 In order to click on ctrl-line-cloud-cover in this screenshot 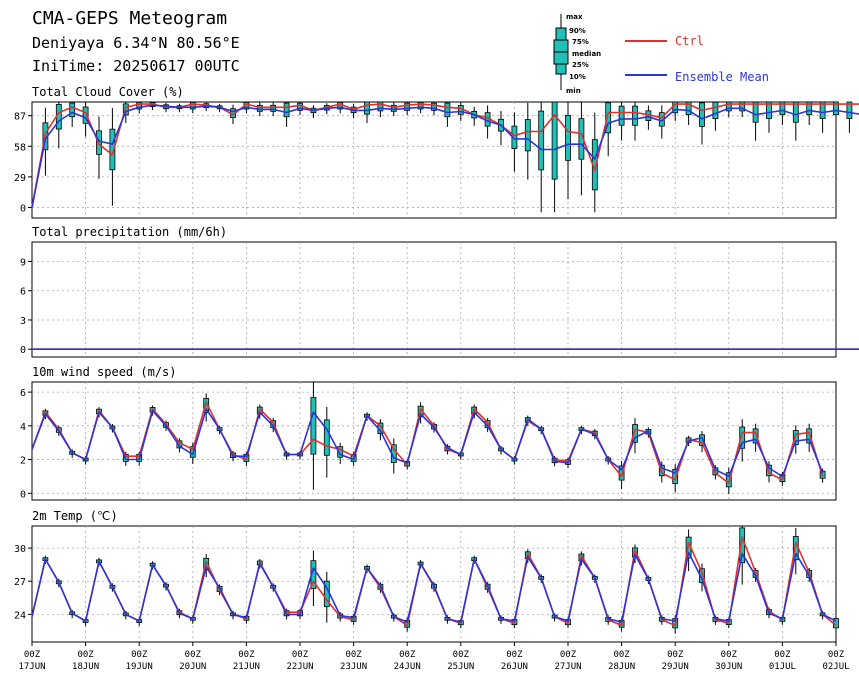, I will do `click(445, 155)`.